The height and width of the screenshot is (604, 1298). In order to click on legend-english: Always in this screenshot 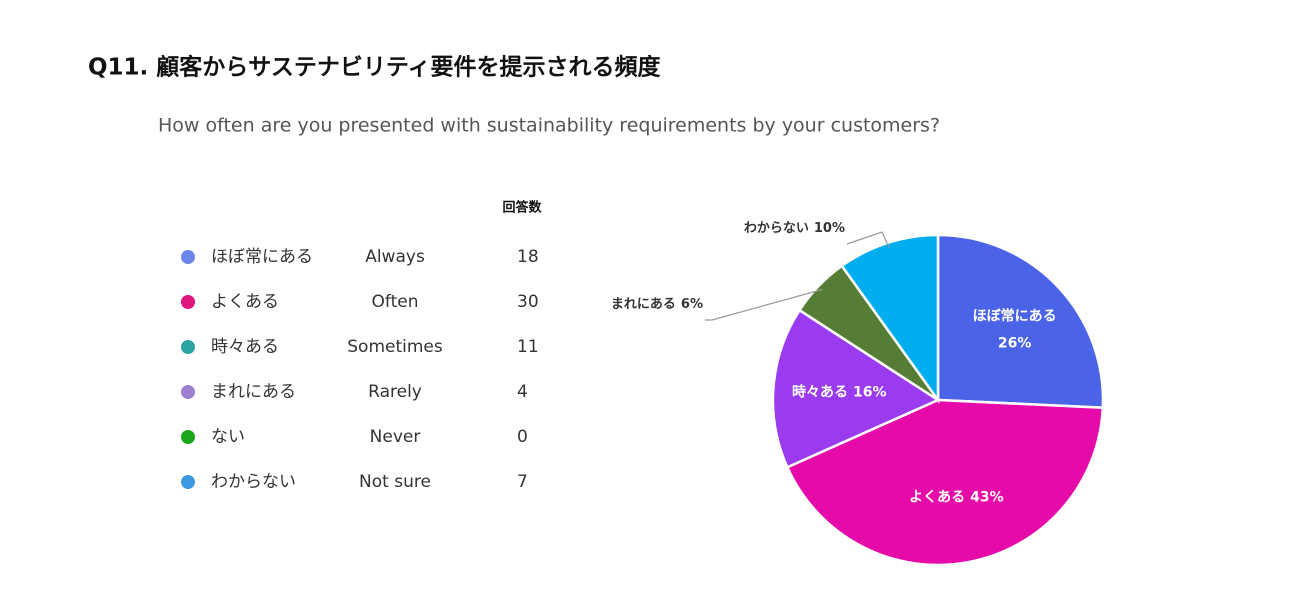, I will do `click(395, 257)`.